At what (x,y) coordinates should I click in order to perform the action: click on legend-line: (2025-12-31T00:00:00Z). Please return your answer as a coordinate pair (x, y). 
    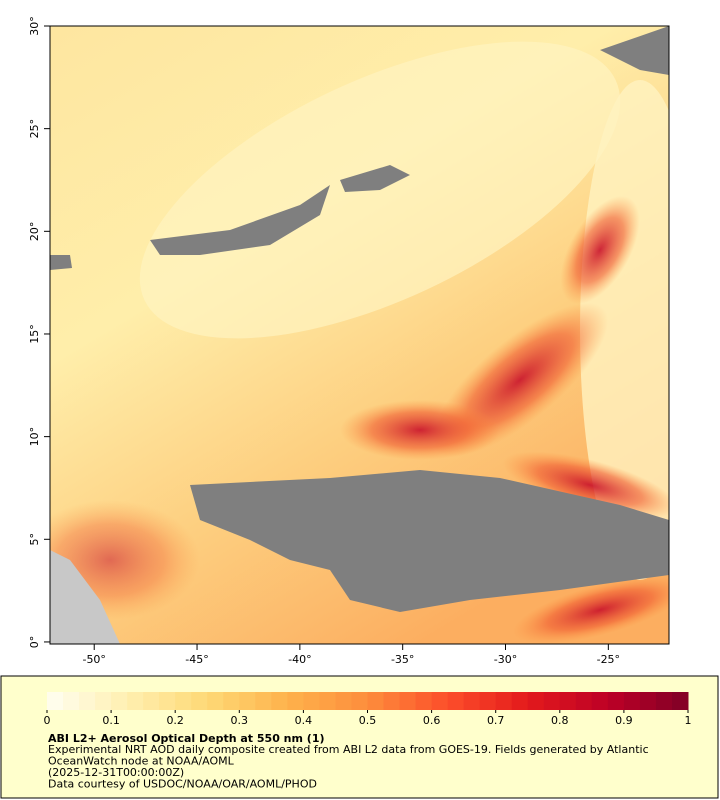
    Looking at the image, I should click on (116, 772).